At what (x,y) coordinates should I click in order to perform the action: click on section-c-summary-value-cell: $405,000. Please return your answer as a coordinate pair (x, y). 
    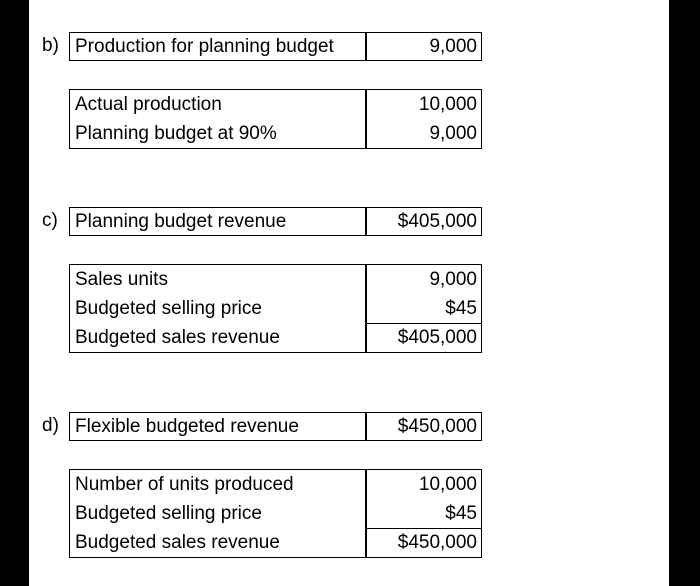
    Looking at the image, I should click on (424, 221).